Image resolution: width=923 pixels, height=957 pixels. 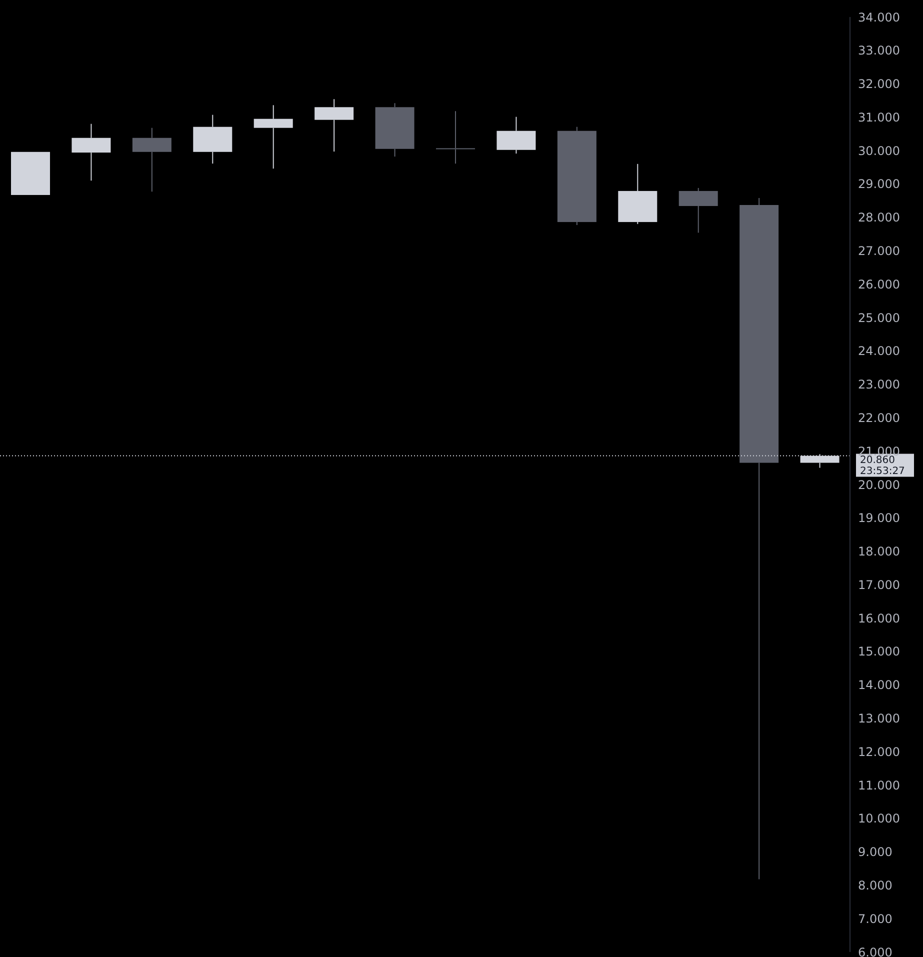 I want to click on y-tick-label: 22.000, so click(x=879, y=417).